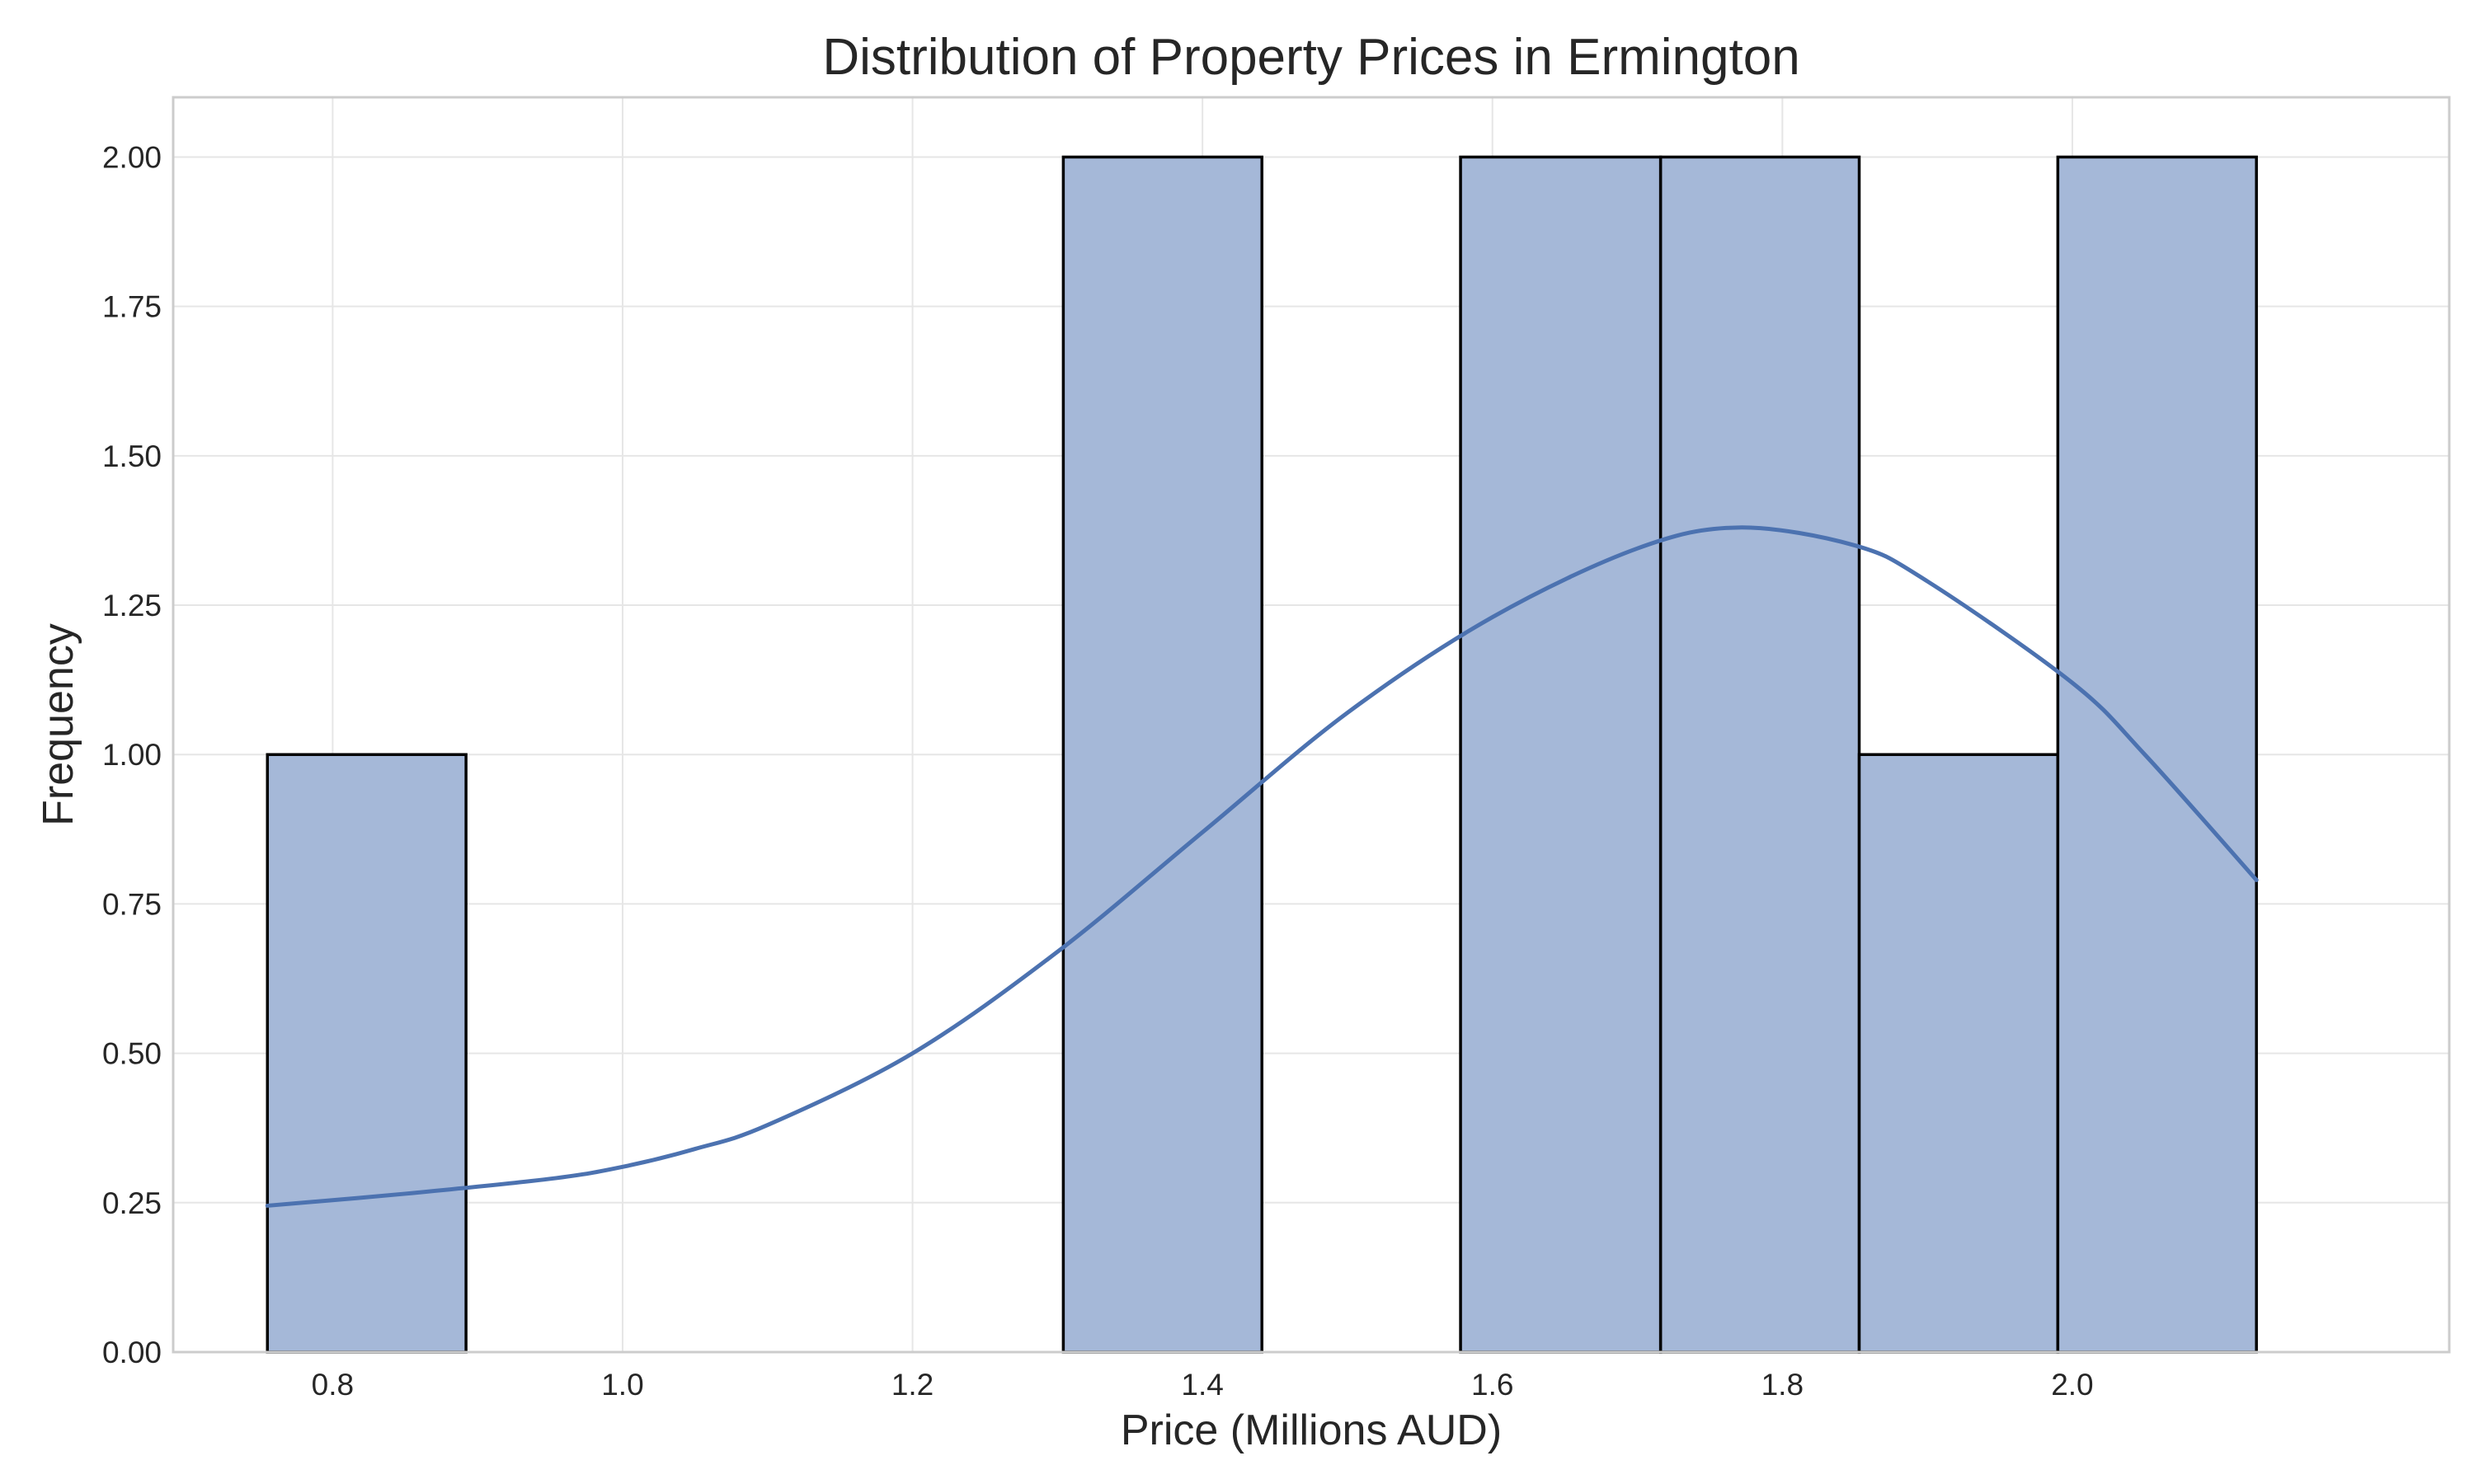  What do you see at coordinates (1782, 1385) in the screenshot?
I see `x-tick-label: 1.8` at bounding box center [1782, 1385].